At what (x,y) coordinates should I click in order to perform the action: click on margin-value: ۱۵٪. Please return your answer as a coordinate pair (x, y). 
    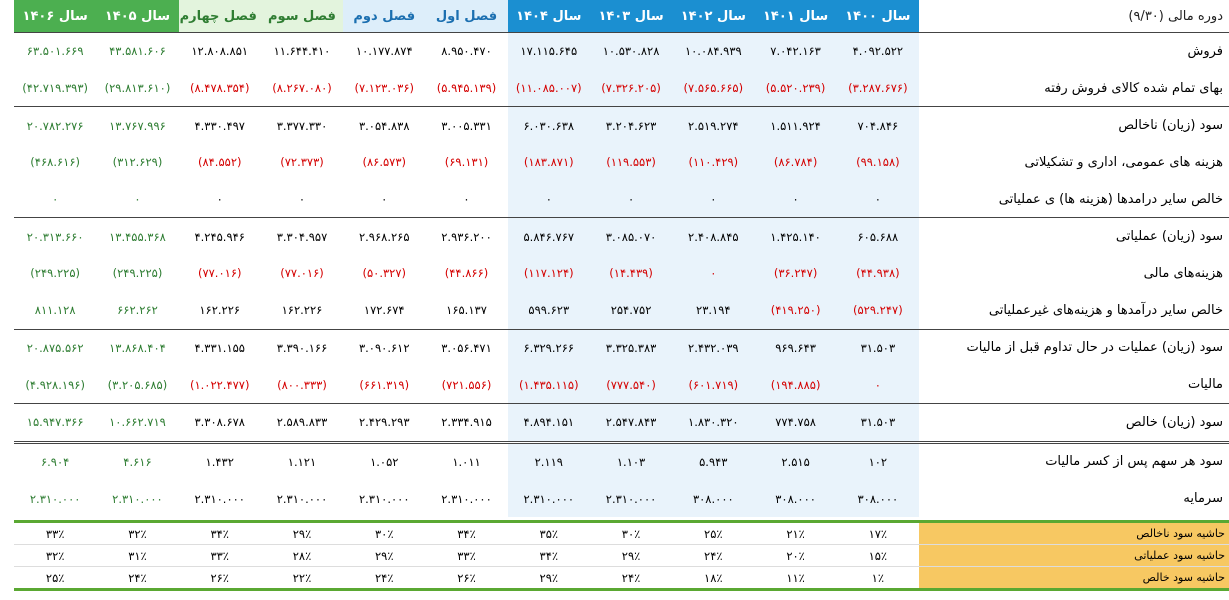
    Looking at the image, I should click on (877, 555).